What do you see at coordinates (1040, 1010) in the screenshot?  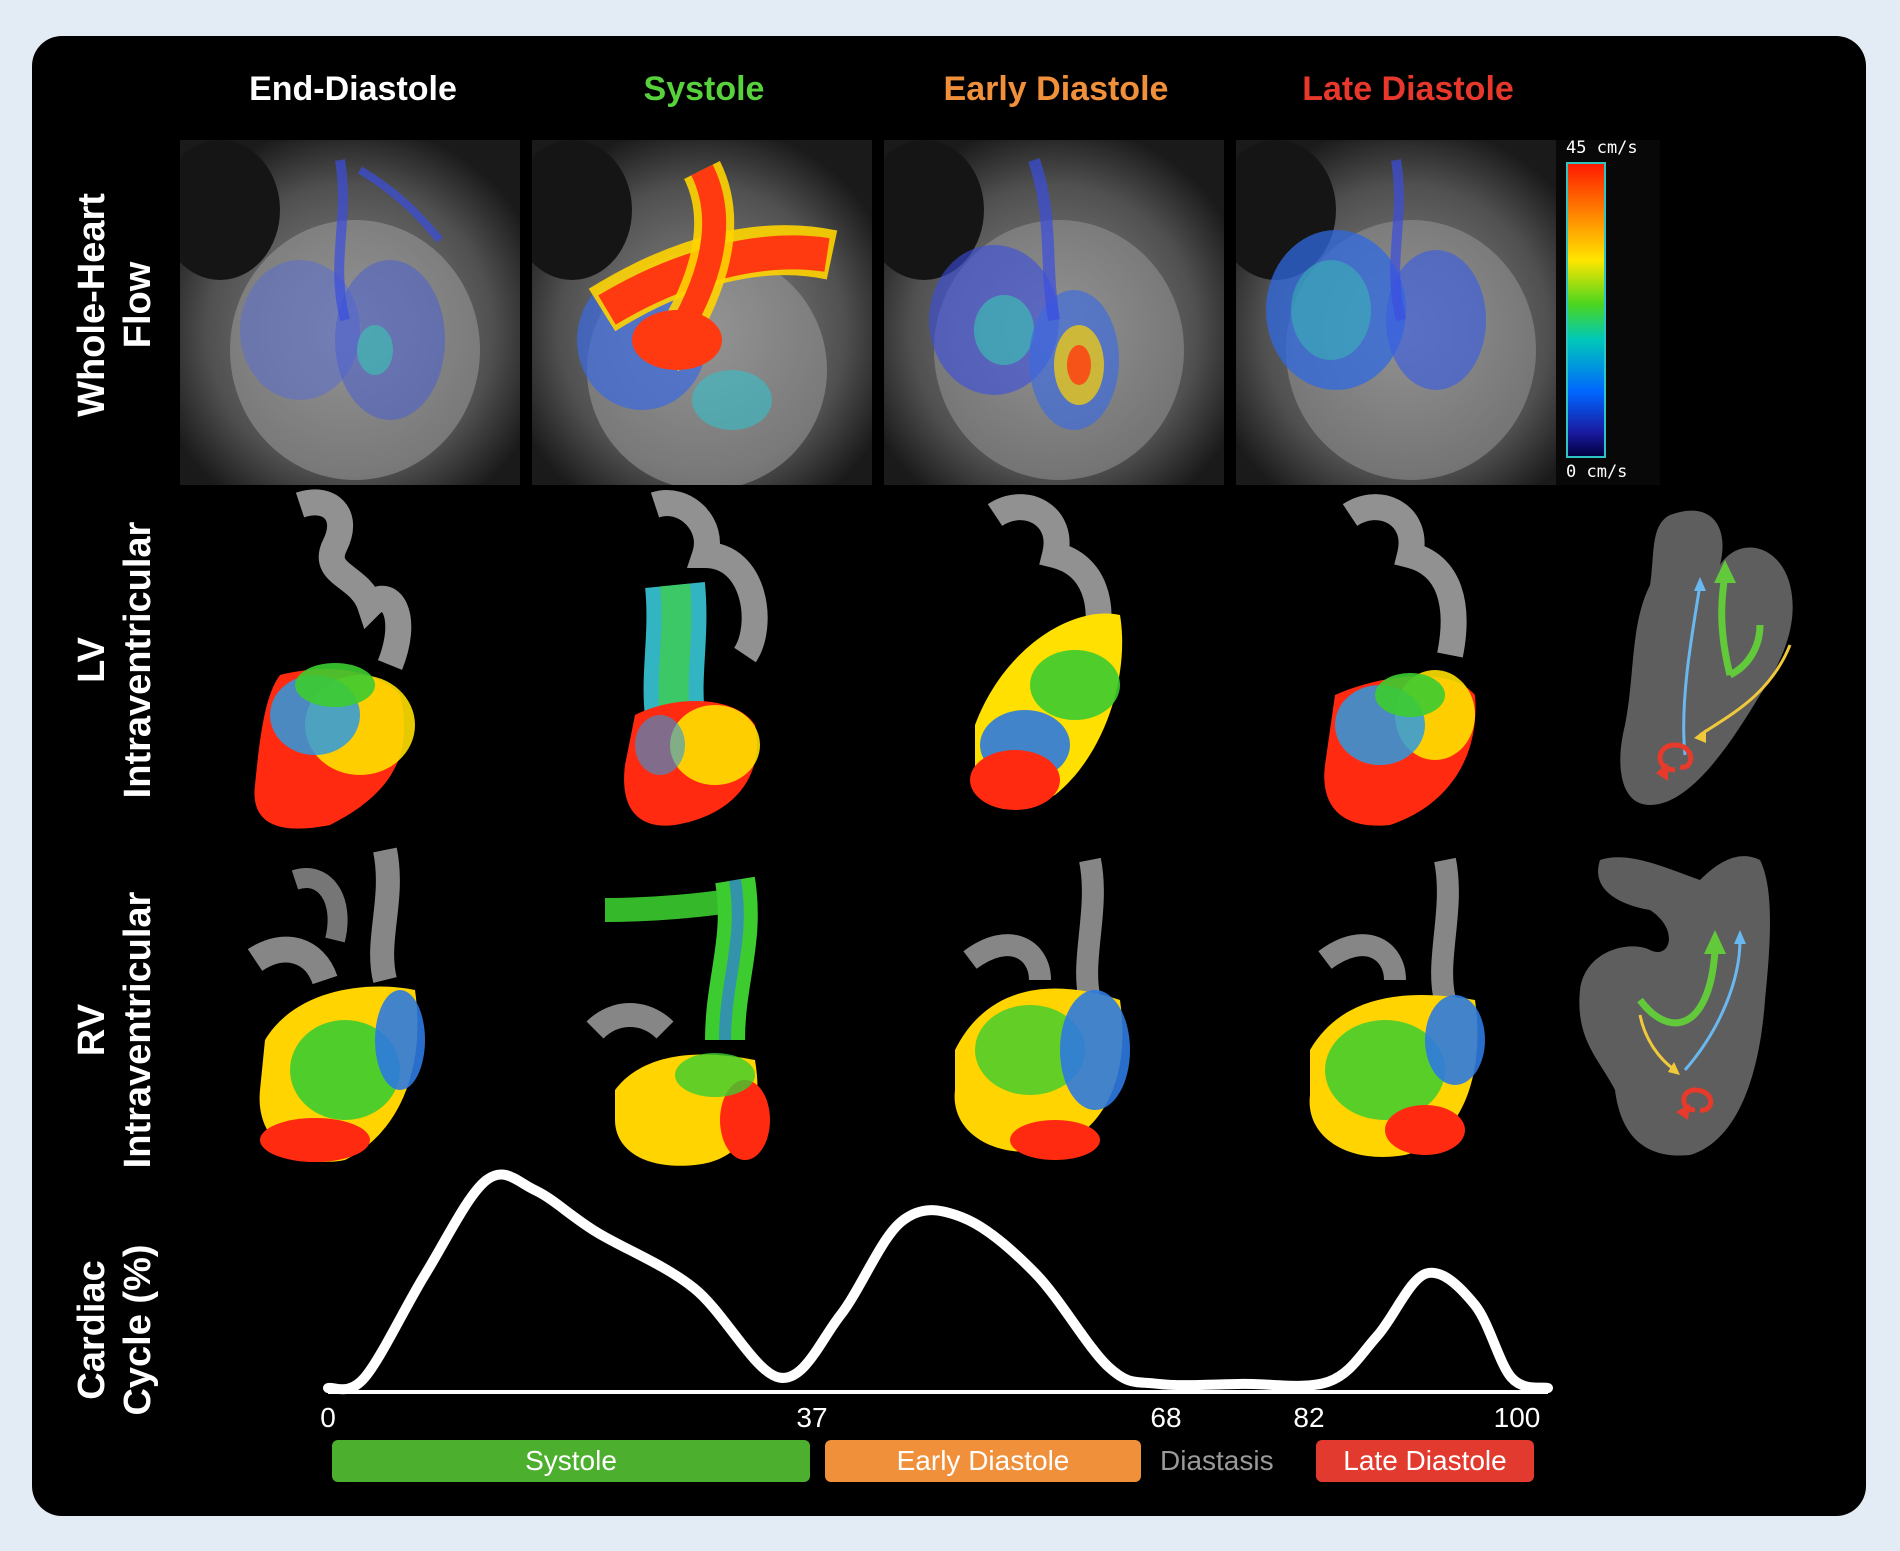 I see `rv-flow-early-diastole` at bounding box center [1040, 1010].